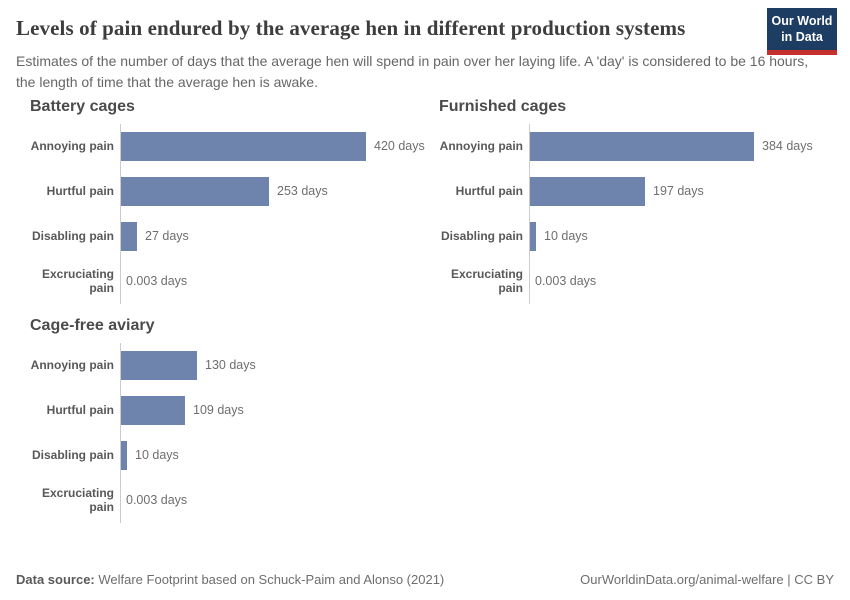  Describe the element at coordinates (802, 21) in the screenshot. I see `owid-logo-line1: Our World` at that location.